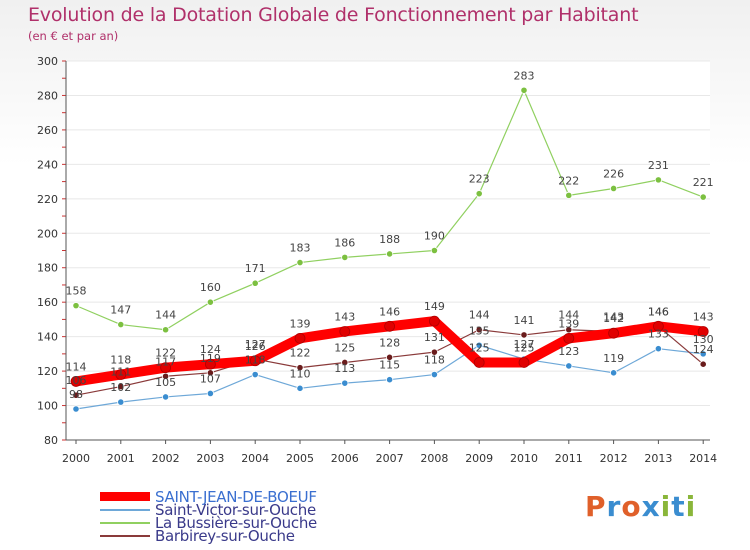  Describe the element at coordinates (703, 339) in the screenshot. I see `data-label: 130` at that location.